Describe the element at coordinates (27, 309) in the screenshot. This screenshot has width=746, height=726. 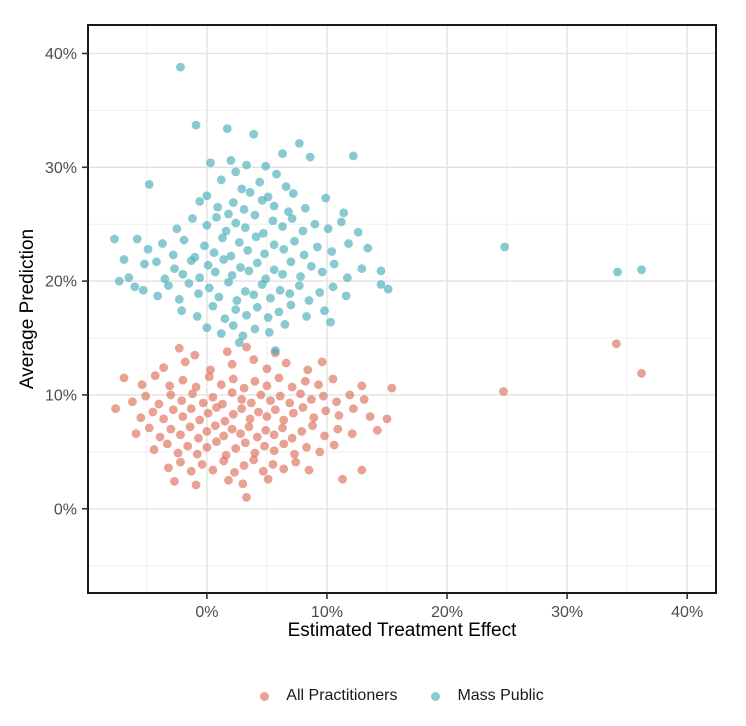
I see `y-axis-title: Average Prediction` at that location.